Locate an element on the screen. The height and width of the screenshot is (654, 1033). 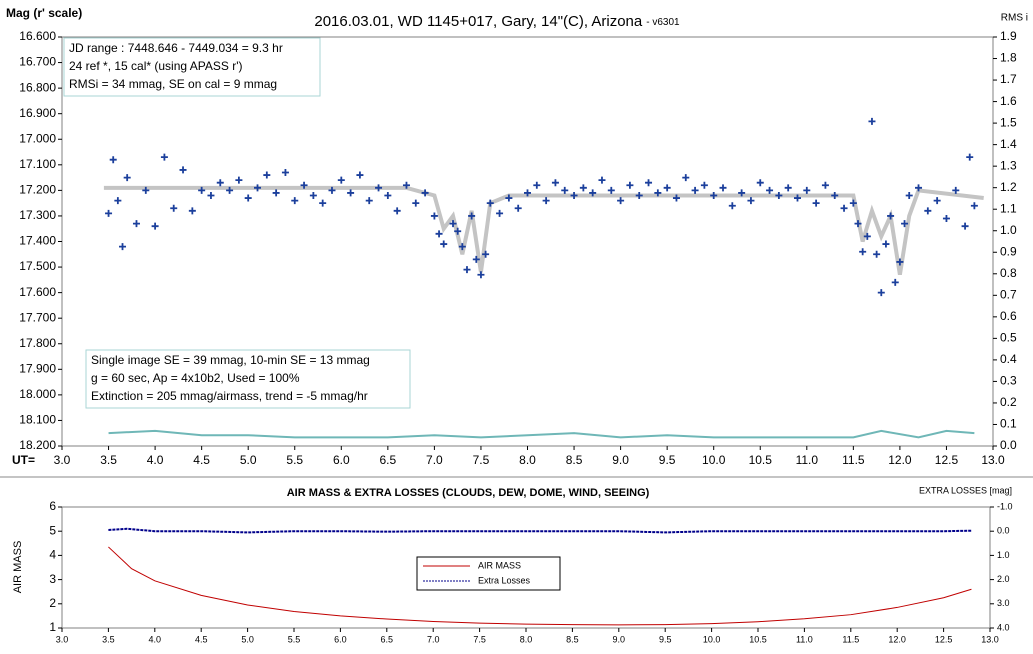
y2-tick-label: 2.0 is located at coordinates (1003, 579).